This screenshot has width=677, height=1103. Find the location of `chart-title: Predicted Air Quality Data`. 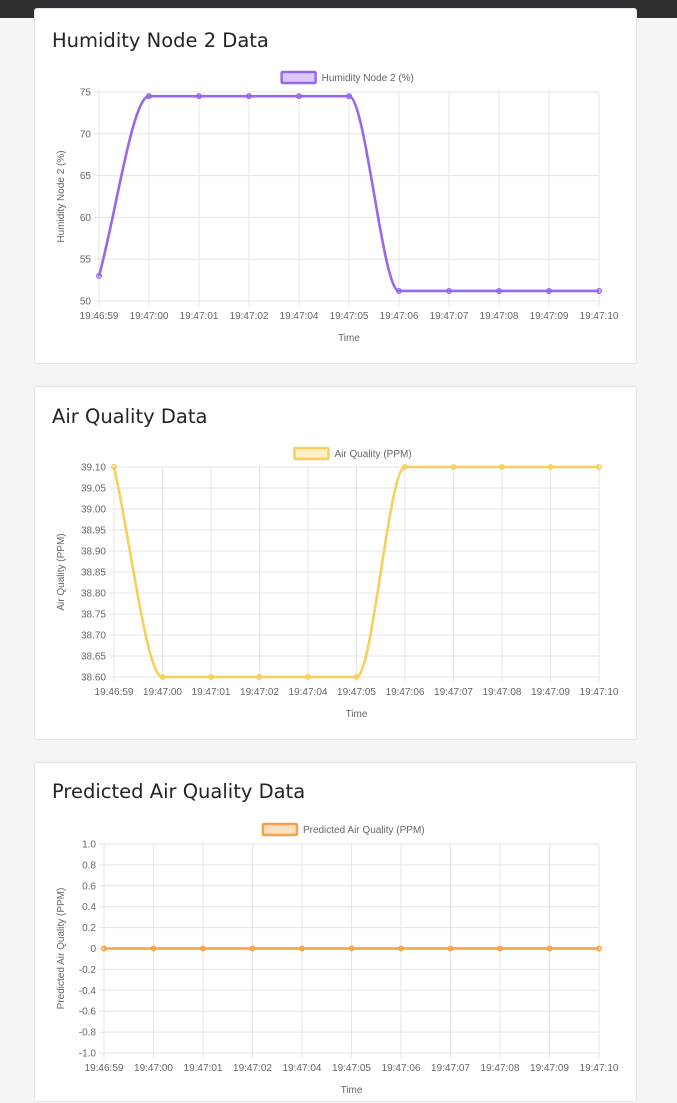

chart-title: Predicted Air Quality Data is located at coordinates (179, 791).